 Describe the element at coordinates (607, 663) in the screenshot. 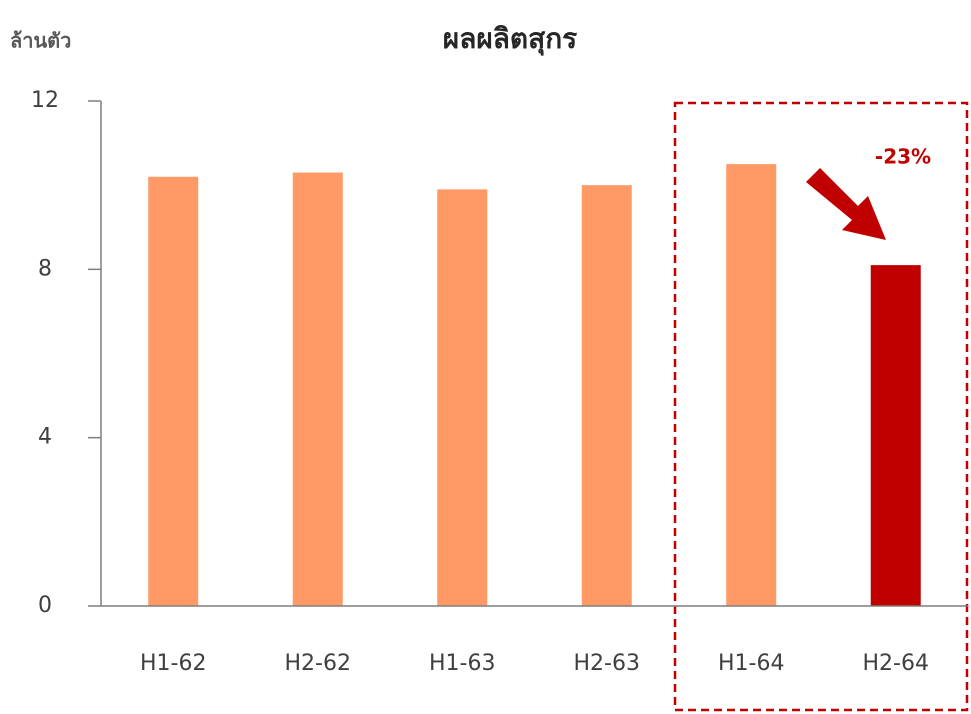

I see `x-tick-label: H2-63` at that location.